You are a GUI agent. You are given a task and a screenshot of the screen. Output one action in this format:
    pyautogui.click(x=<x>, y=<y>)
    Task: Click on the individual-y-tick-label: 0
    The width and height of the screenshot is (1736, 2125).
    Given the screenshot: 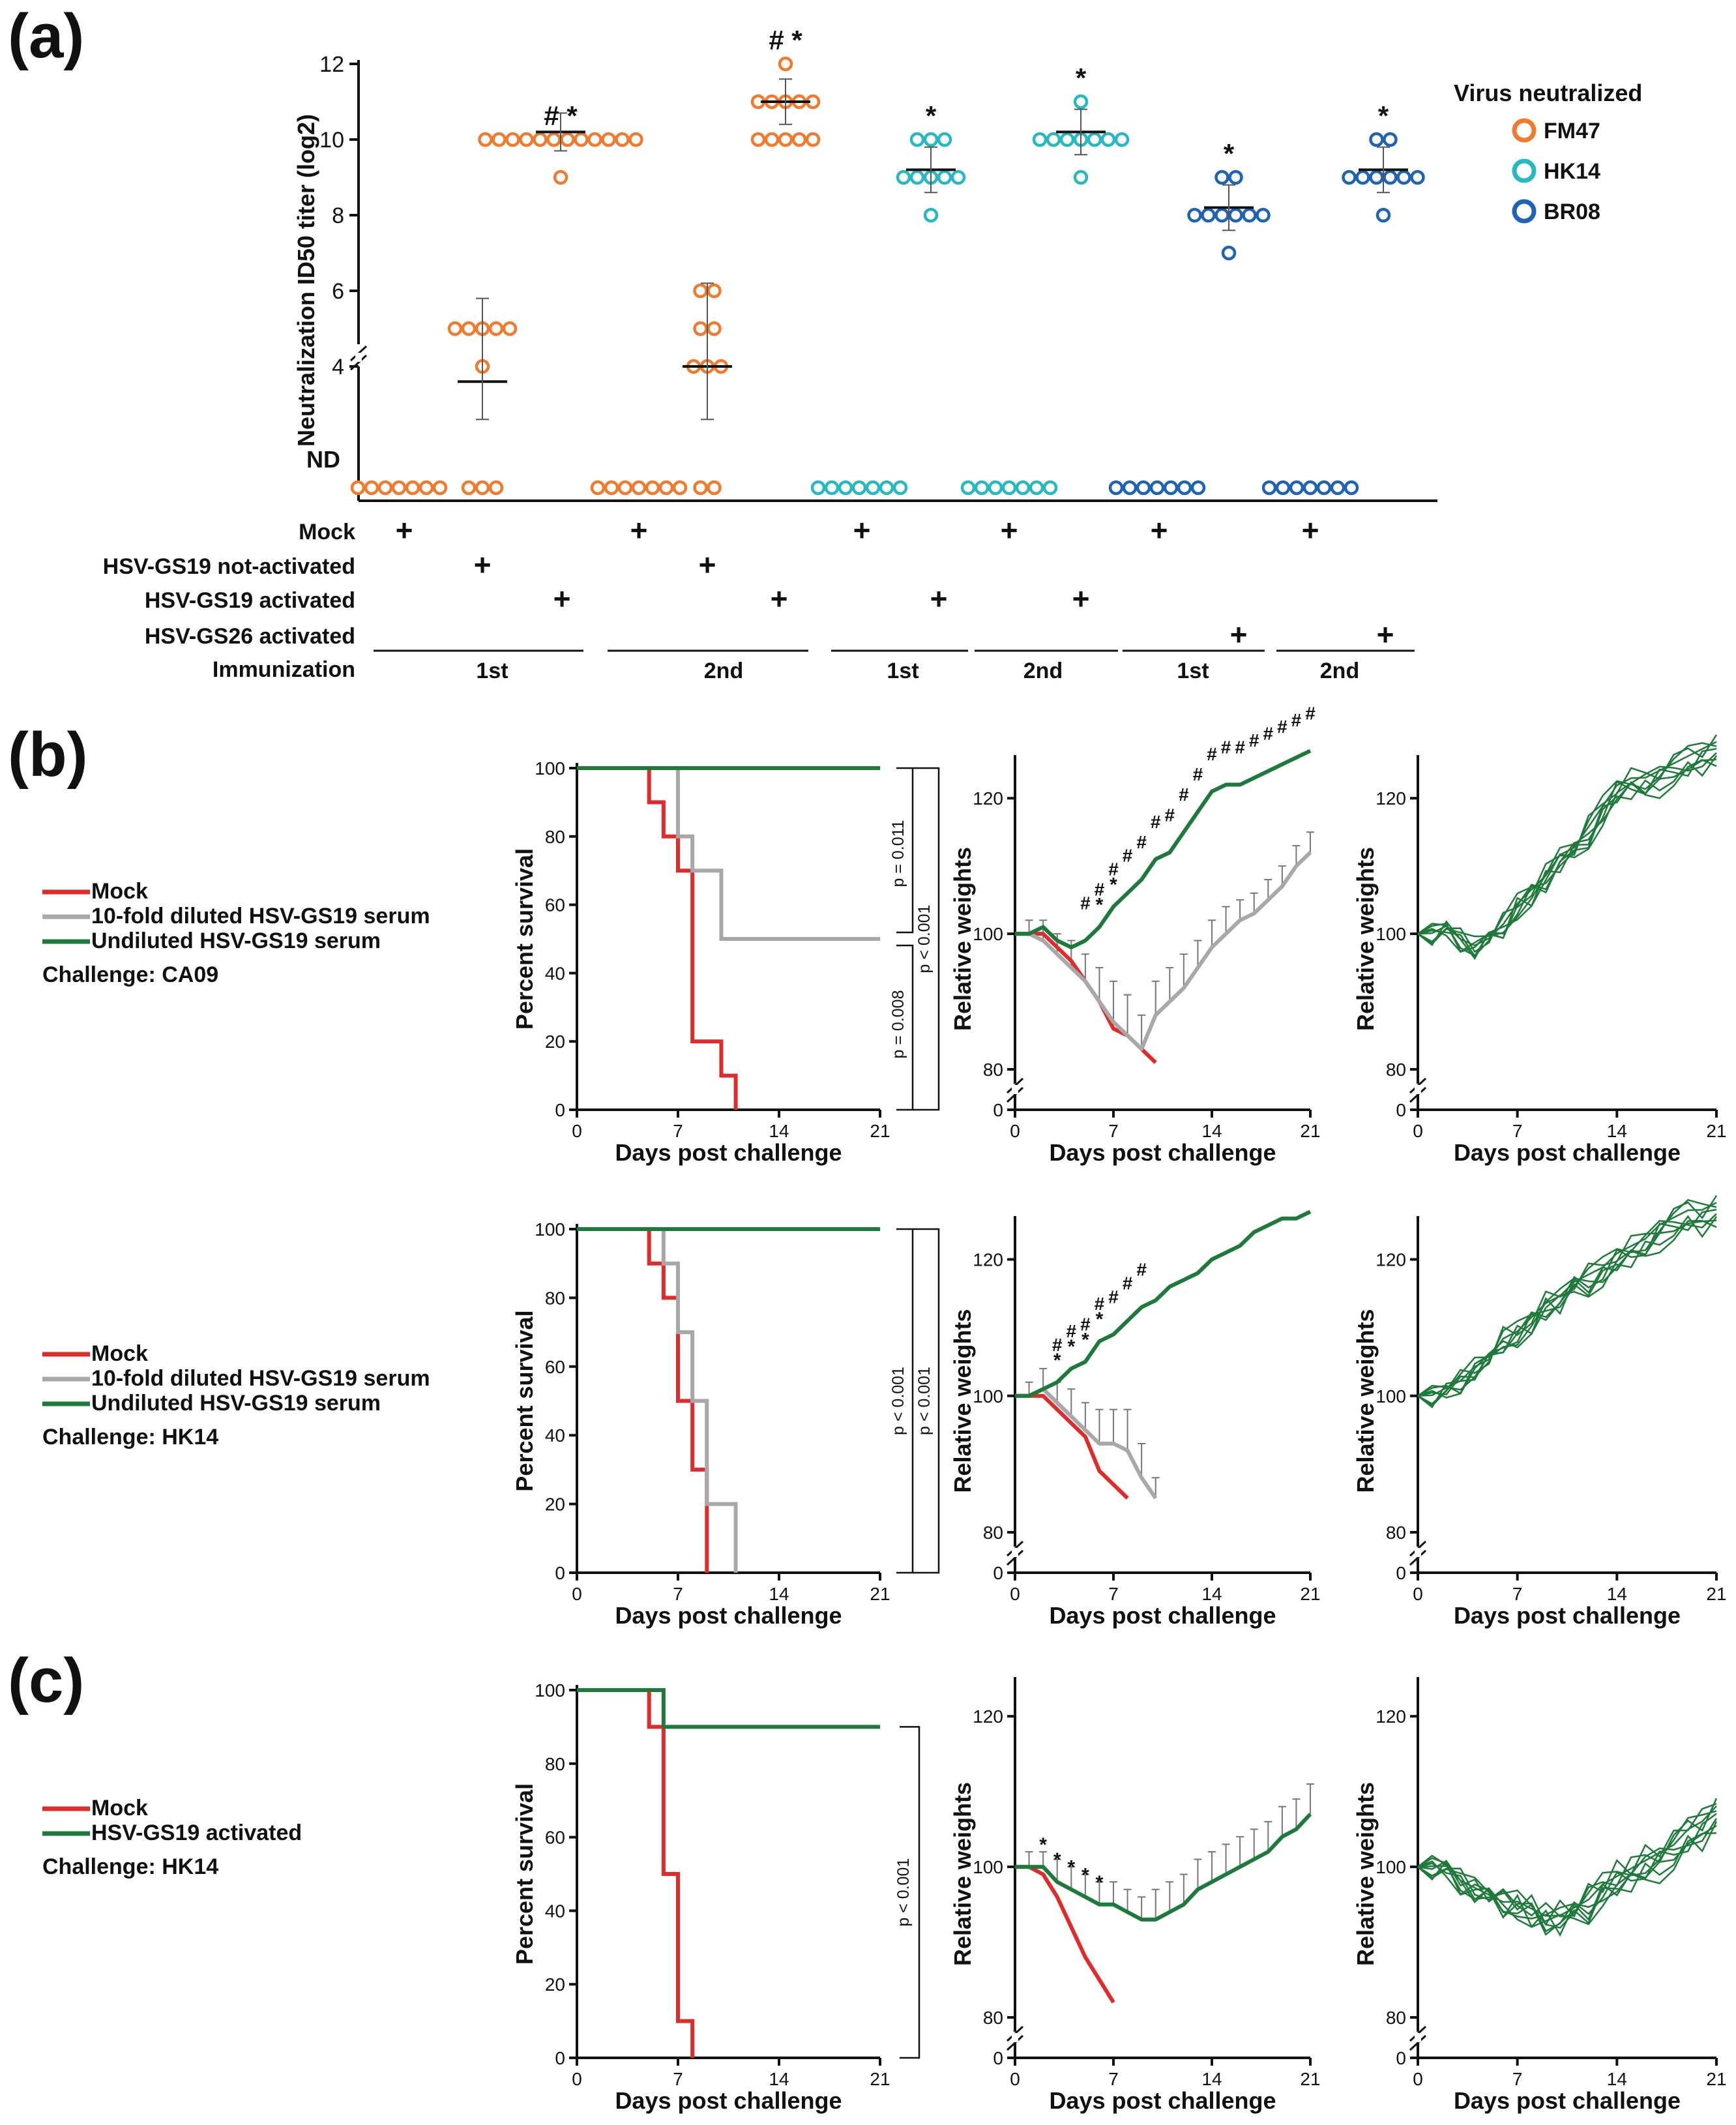 What is the action you would take?
    pyautogui.click(x=1401, y=2058)
    